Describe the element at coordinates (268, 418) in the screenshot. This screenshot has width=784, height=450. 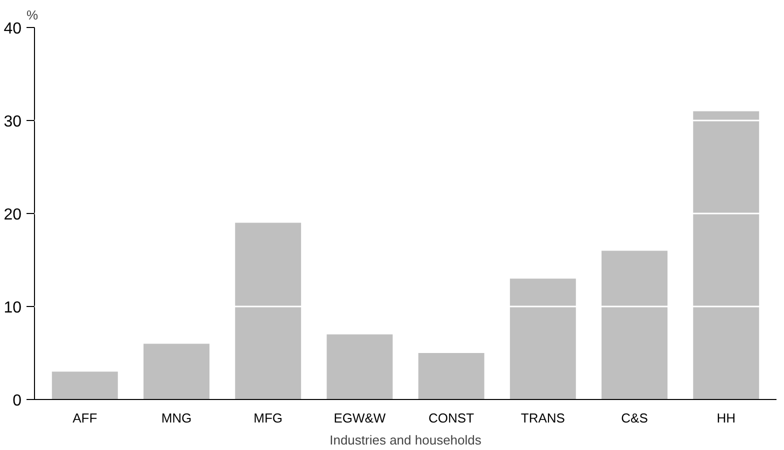
I see `x-tick-label: MFG` at that location.